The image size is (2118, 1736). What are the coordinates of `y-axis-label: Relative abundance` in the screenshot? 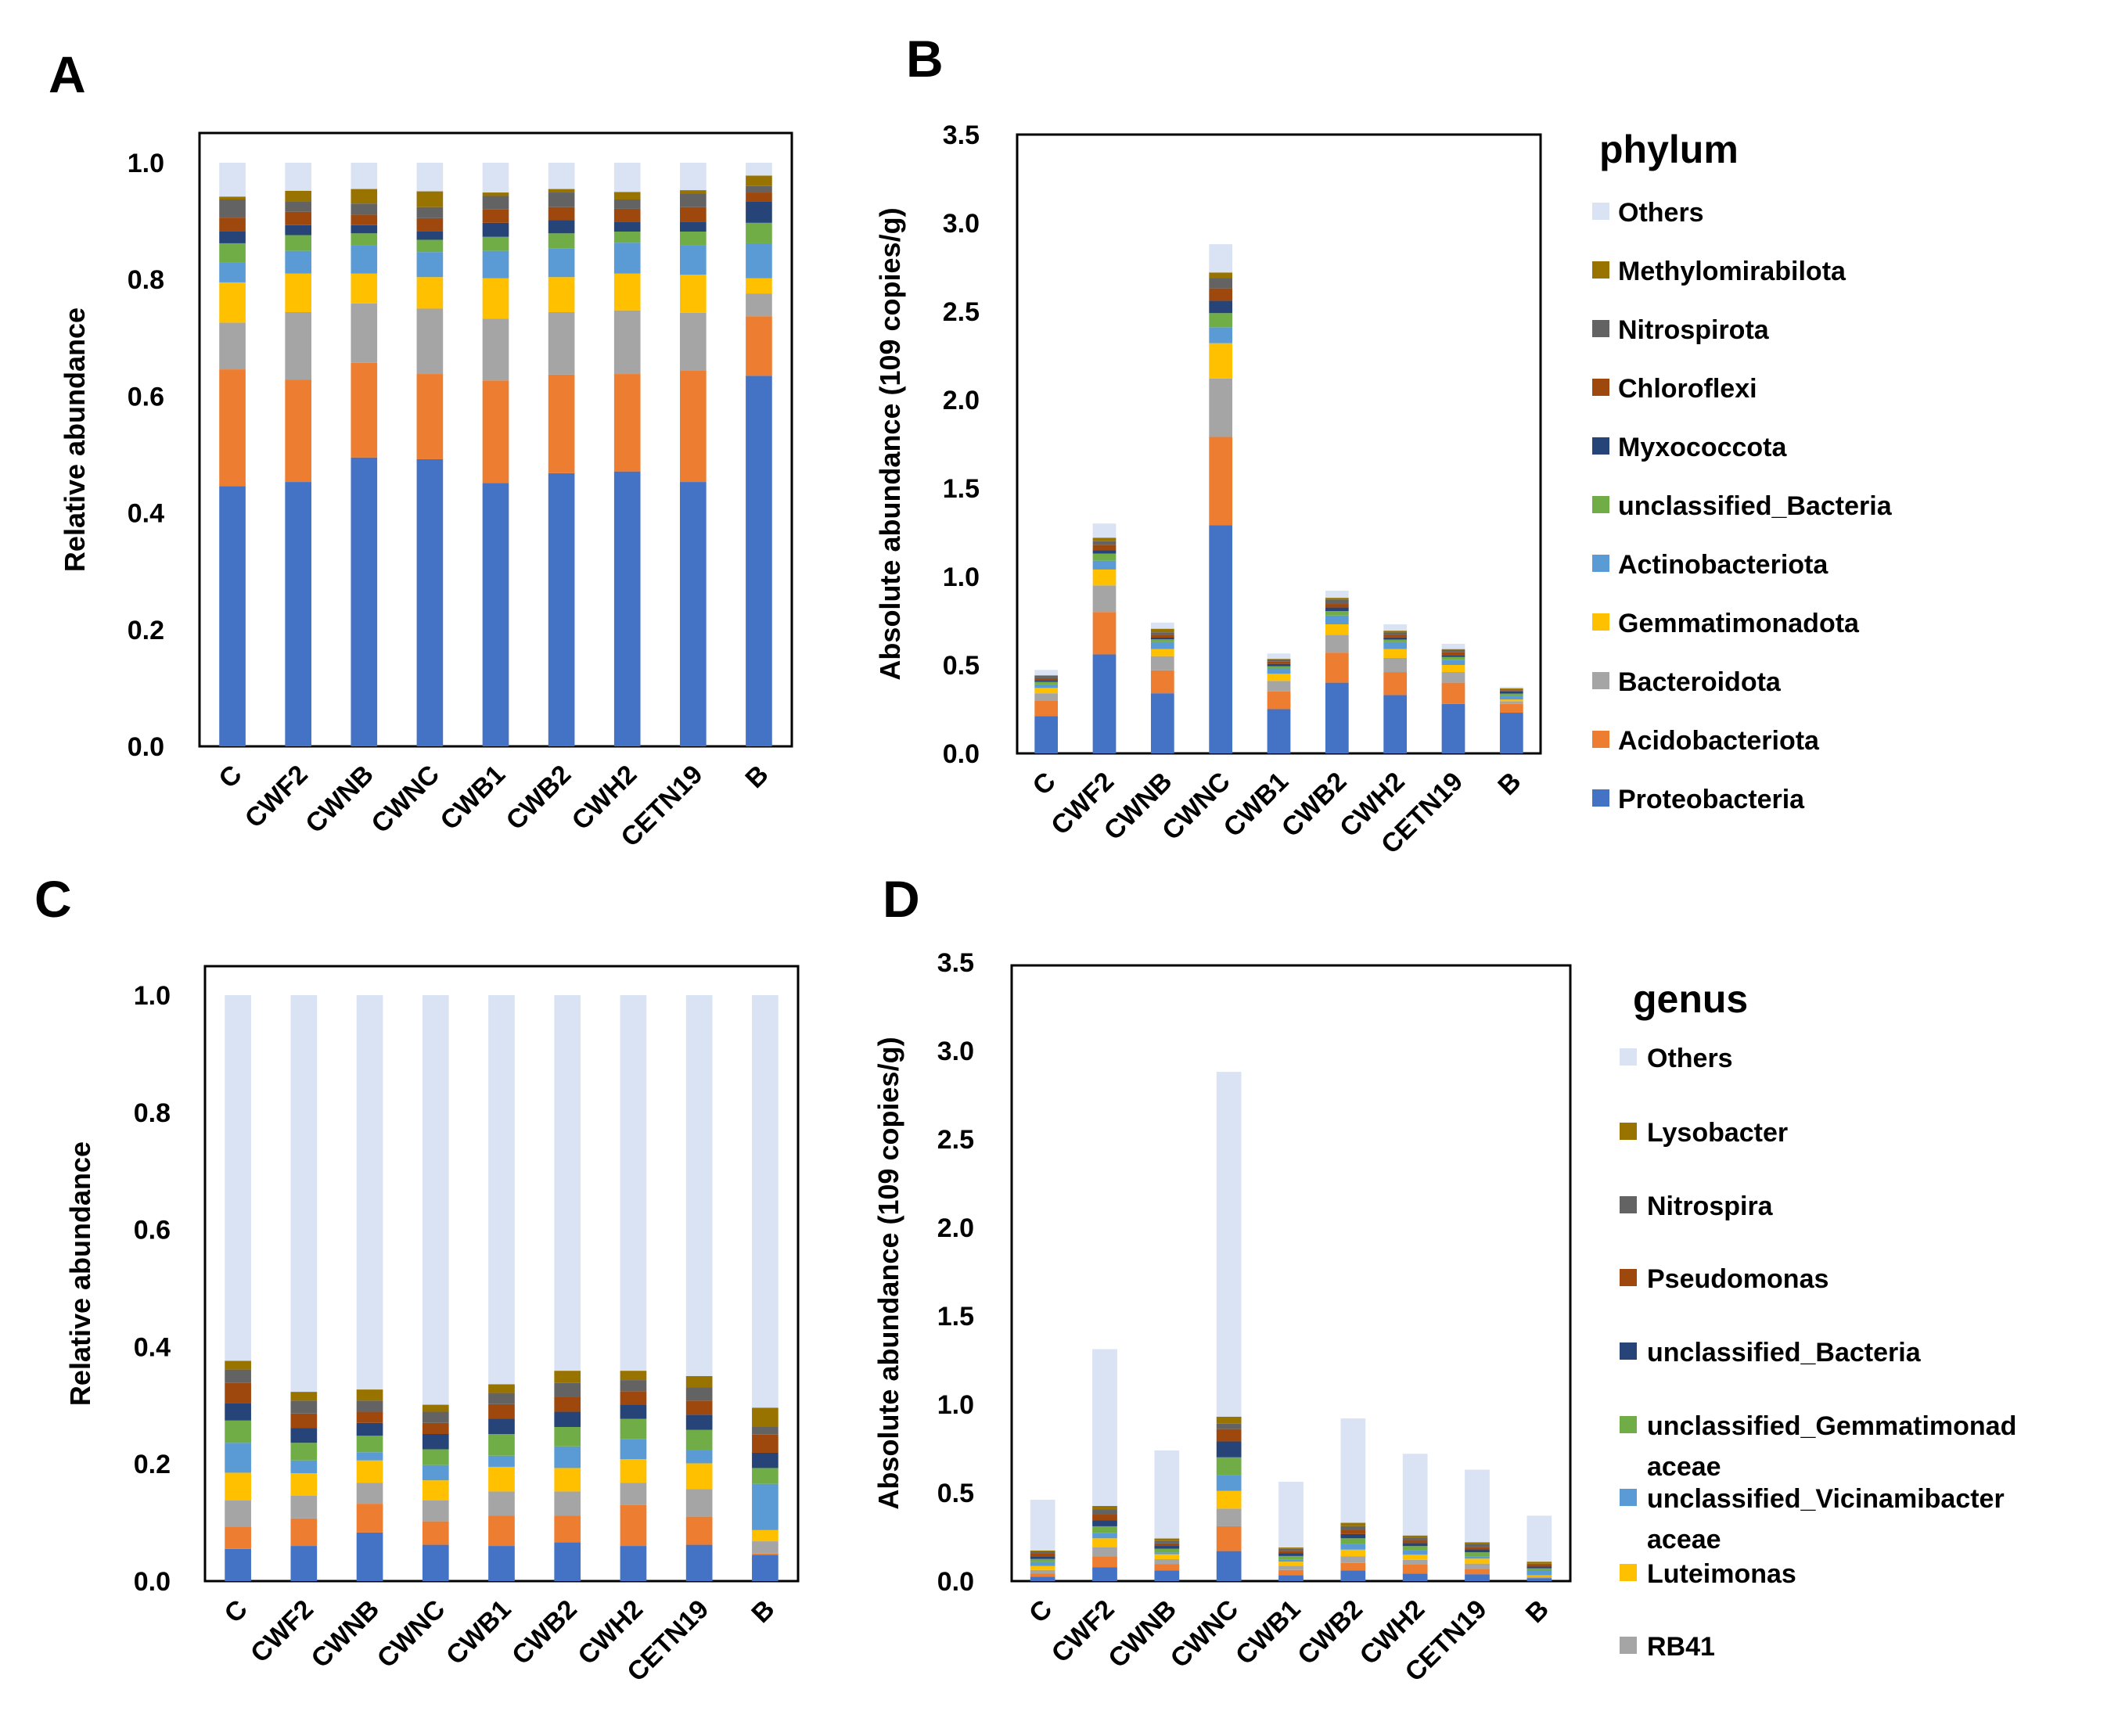 It's located at (75, 440).